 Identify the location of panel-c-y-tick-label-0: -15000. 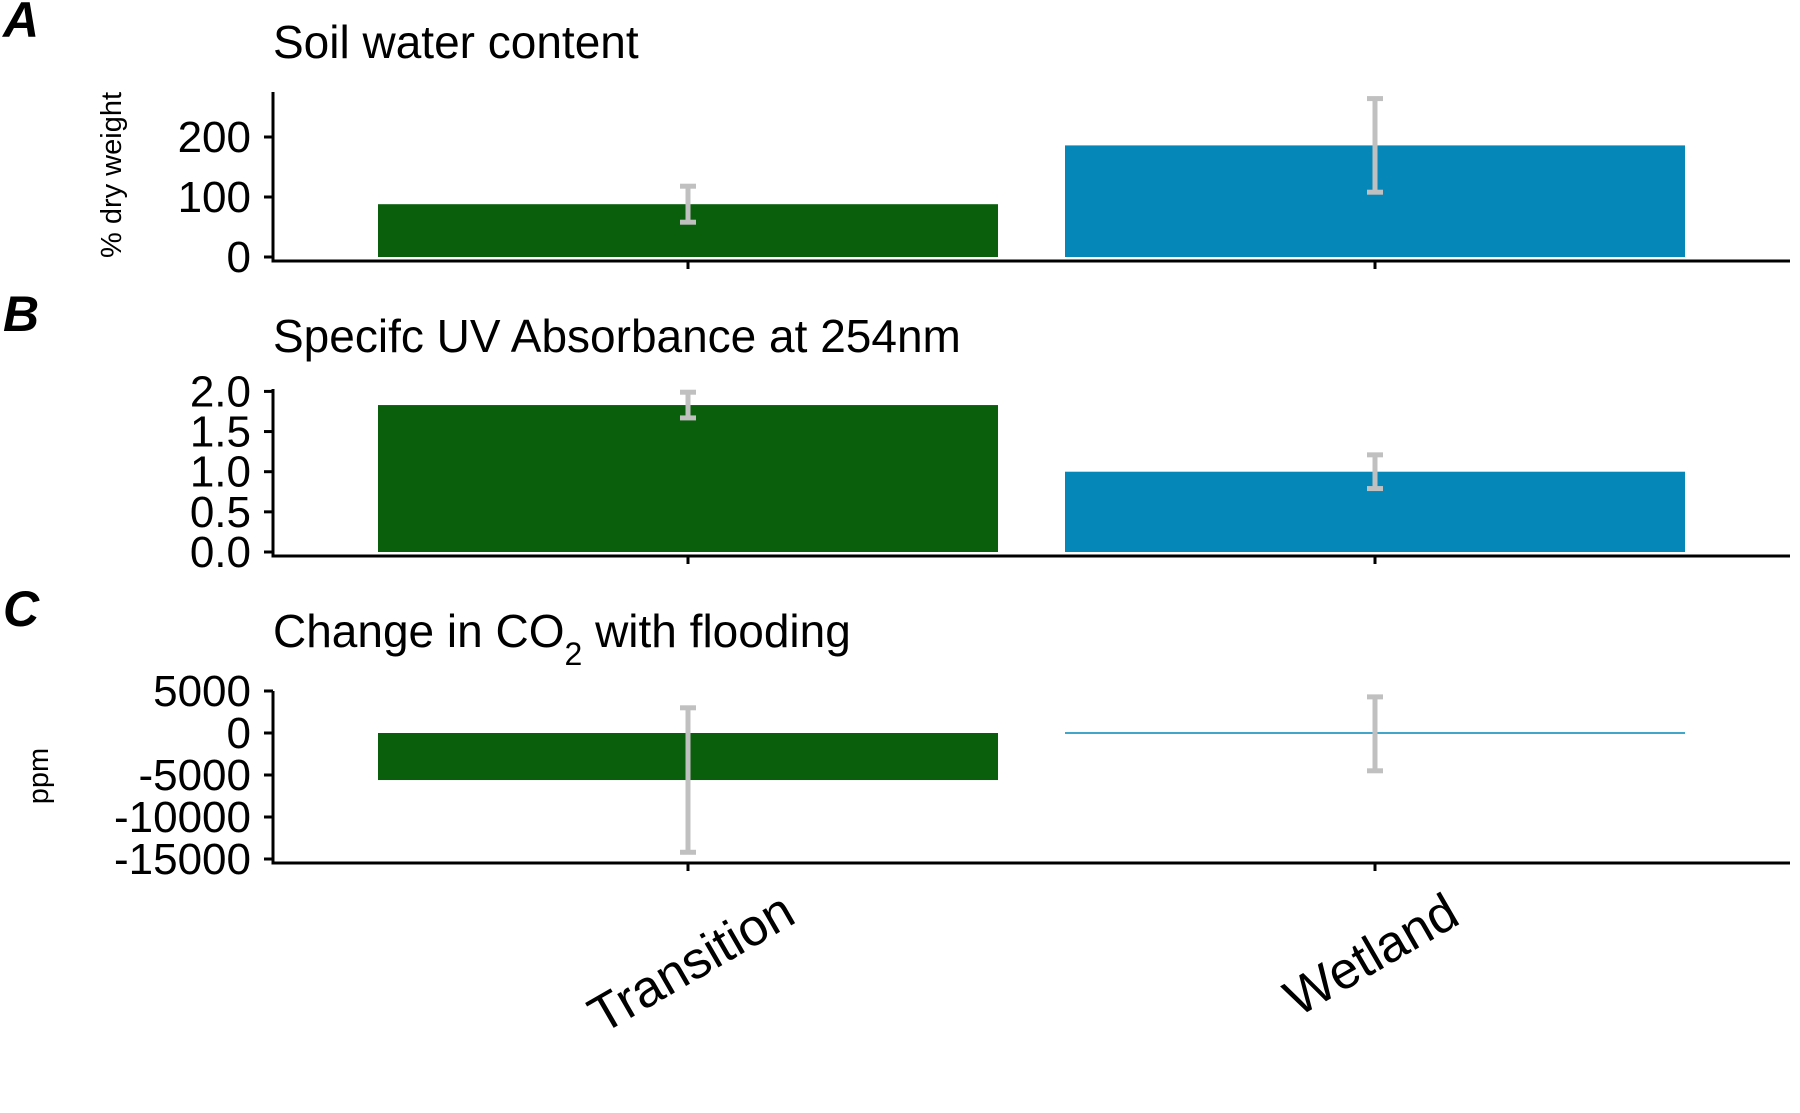
(182, 859).